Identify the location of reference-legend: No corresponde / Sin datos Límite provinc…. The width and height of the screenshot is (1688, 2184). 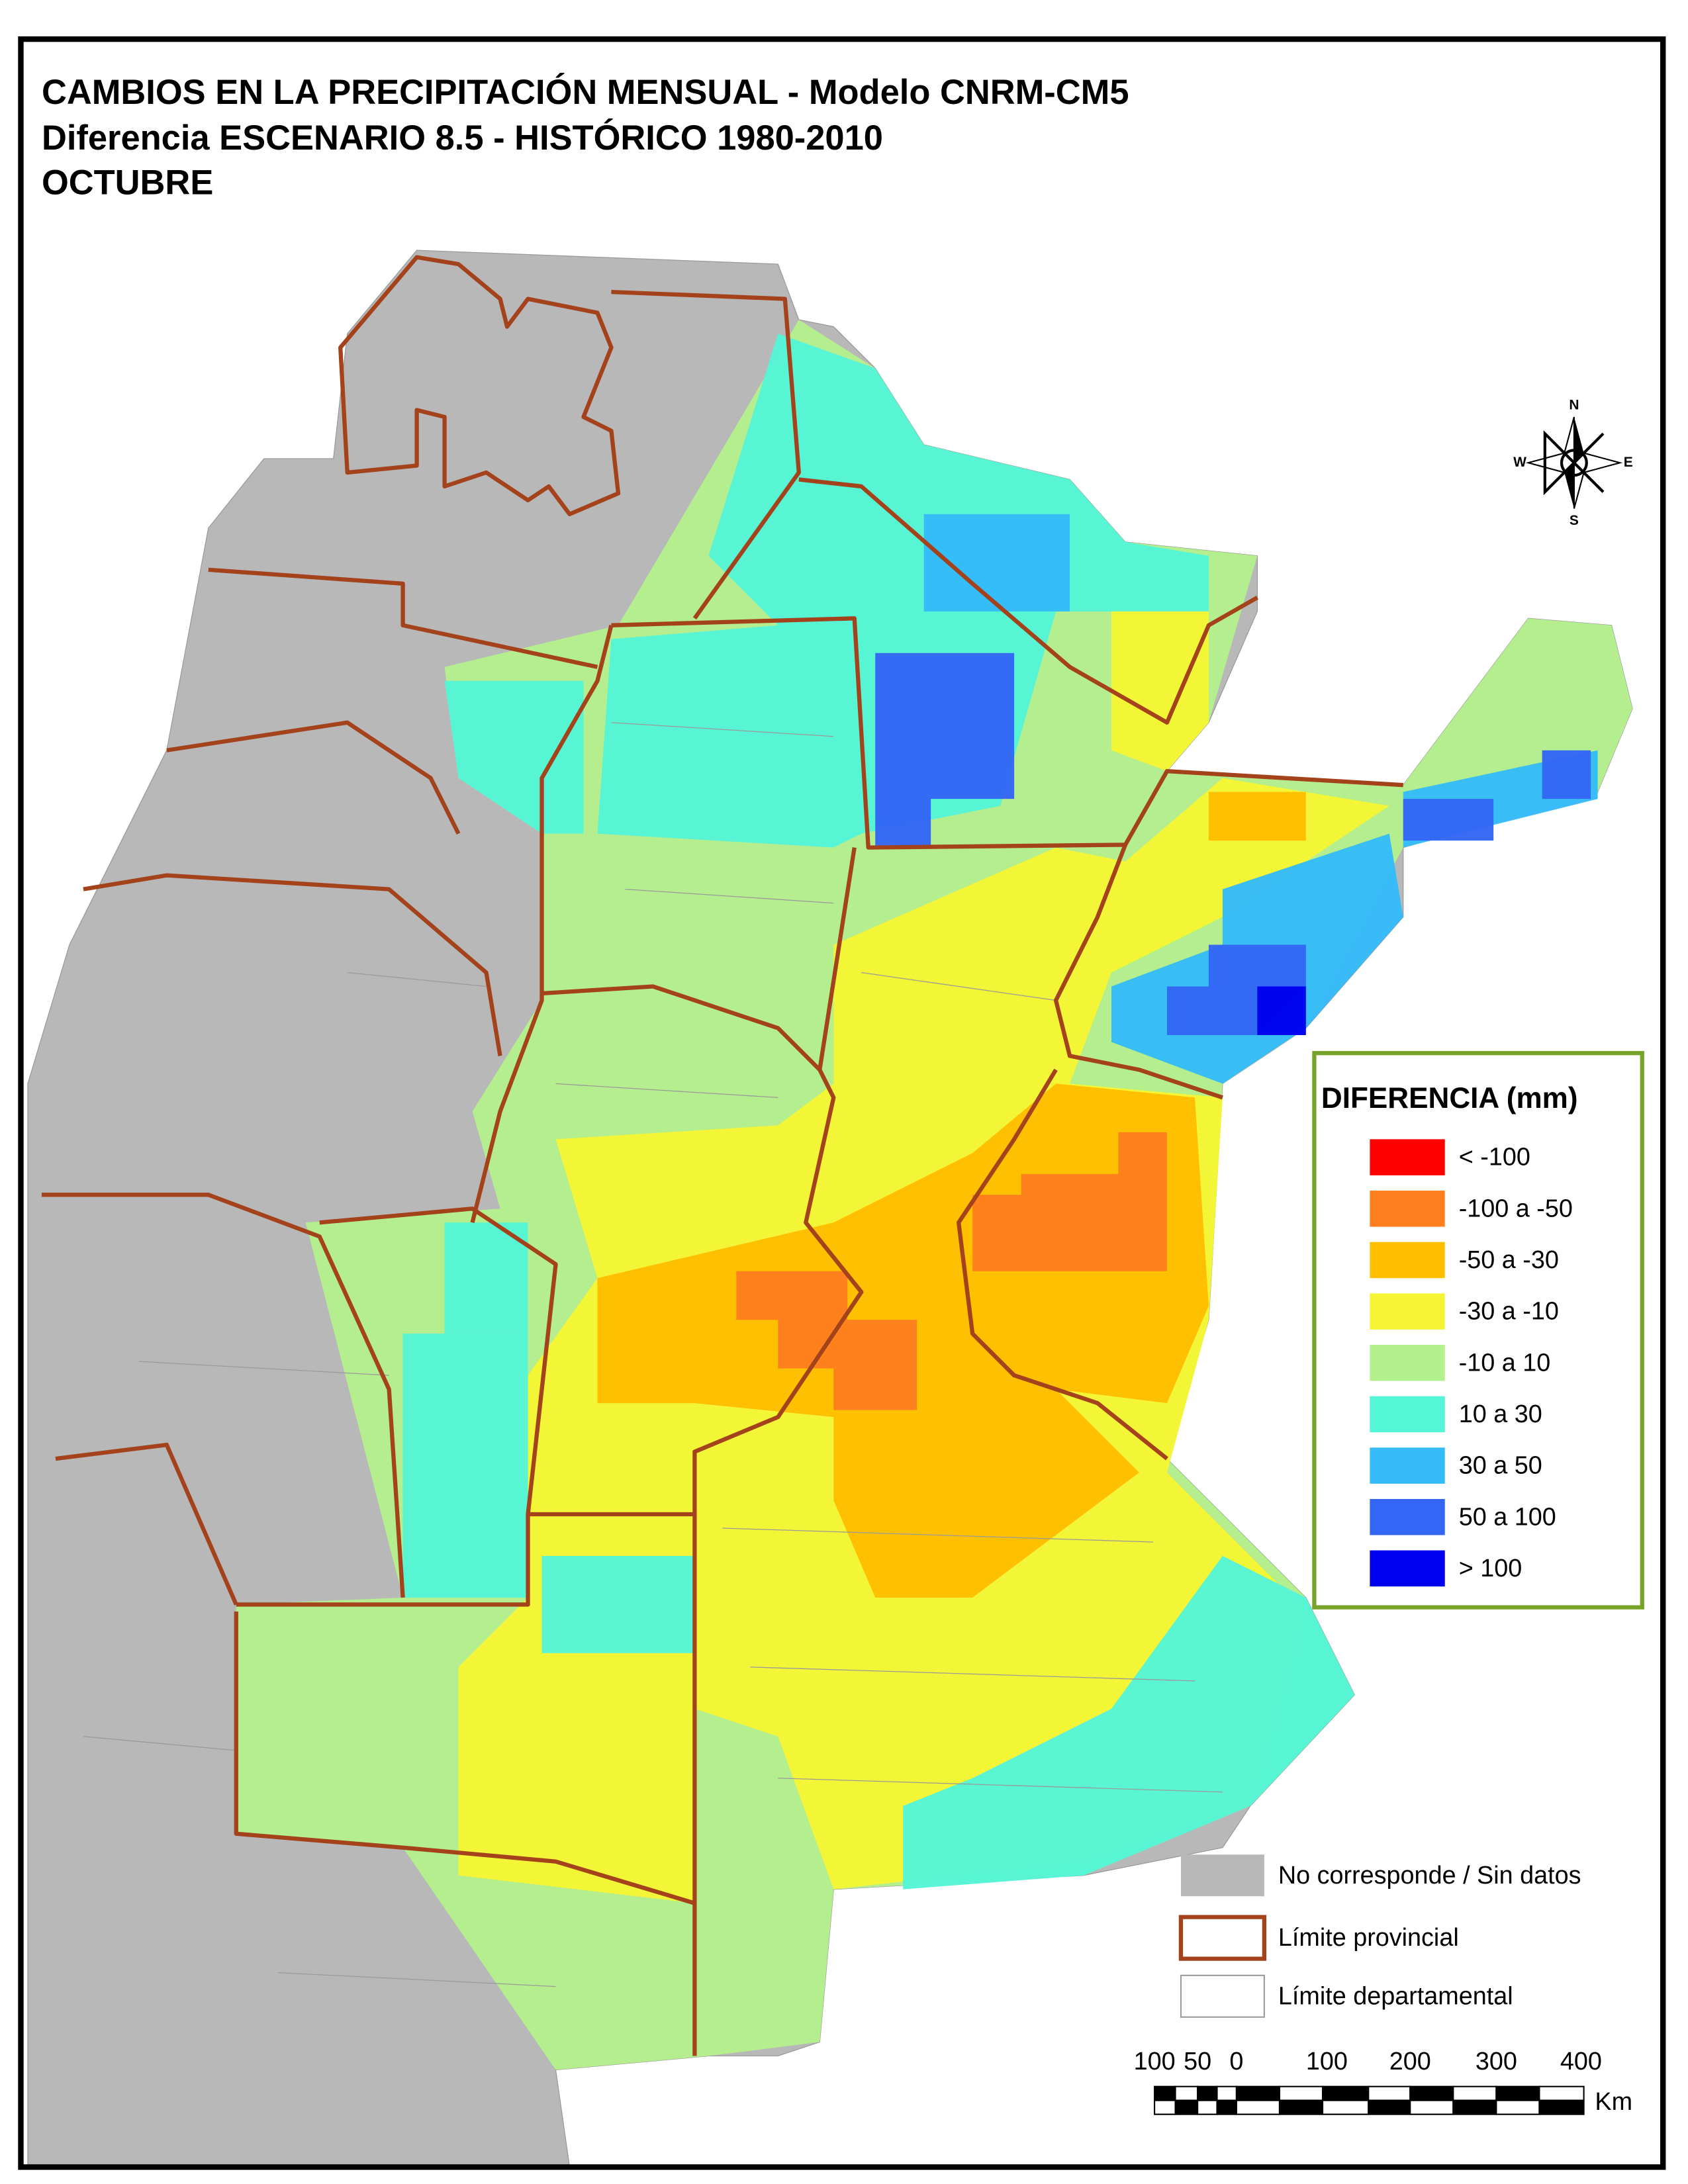
(1379, 1936).